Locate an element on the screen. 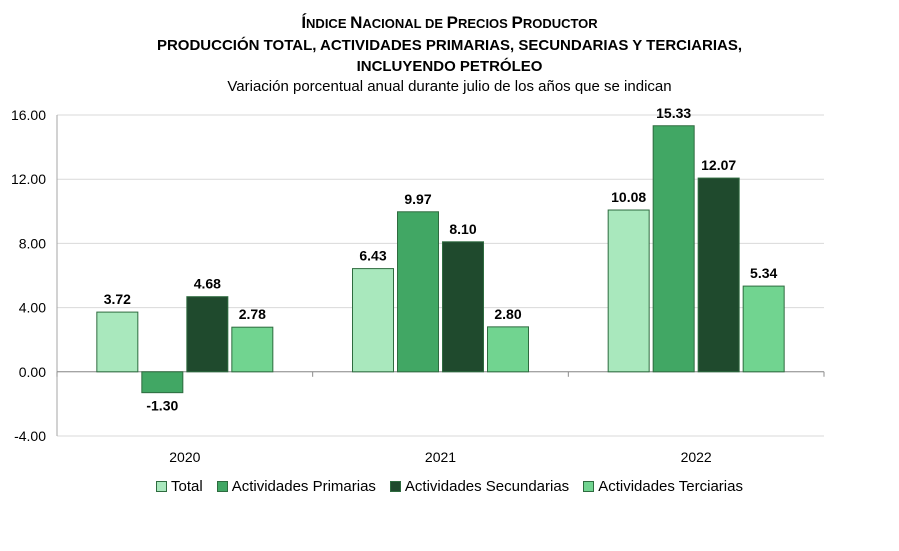 The height and width of the screenshot is (551, 899). data-label: 9.97 is located at coordinates (417, 199).